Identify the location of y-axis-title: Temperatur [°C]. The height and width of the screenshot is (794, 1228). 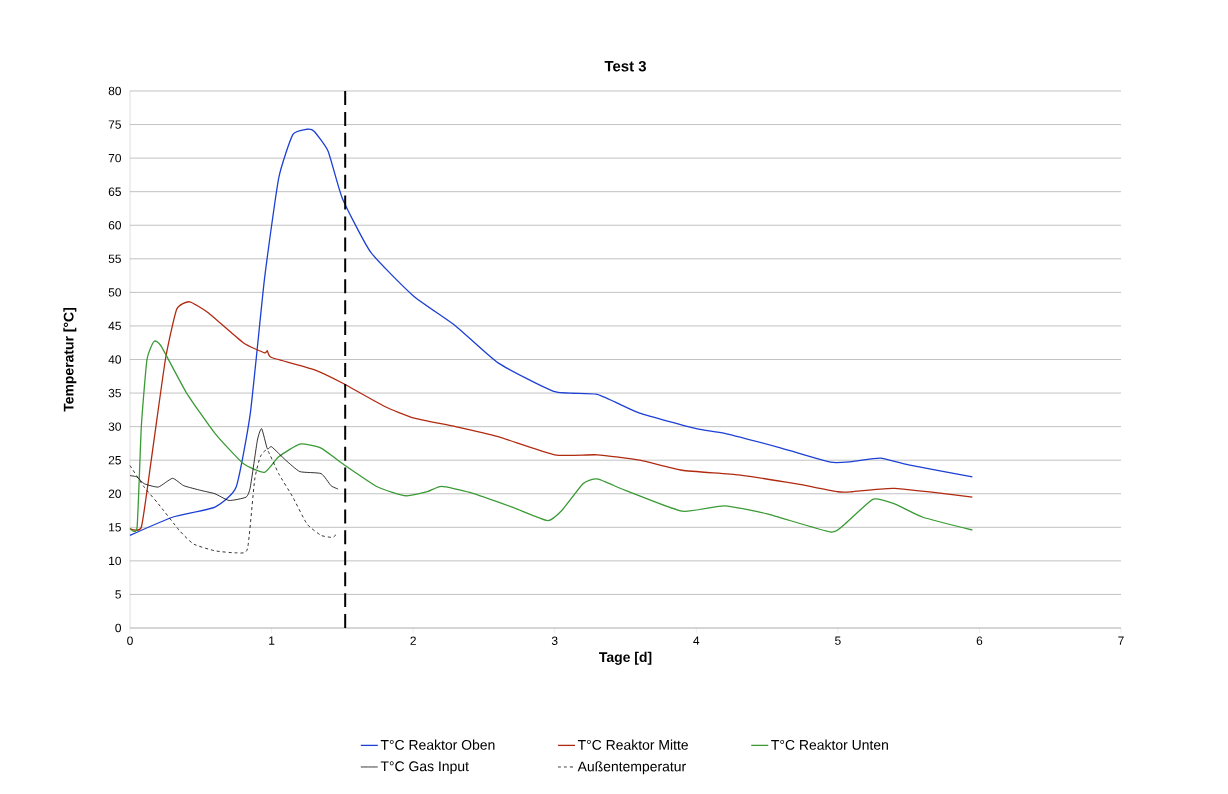
(70, 360).